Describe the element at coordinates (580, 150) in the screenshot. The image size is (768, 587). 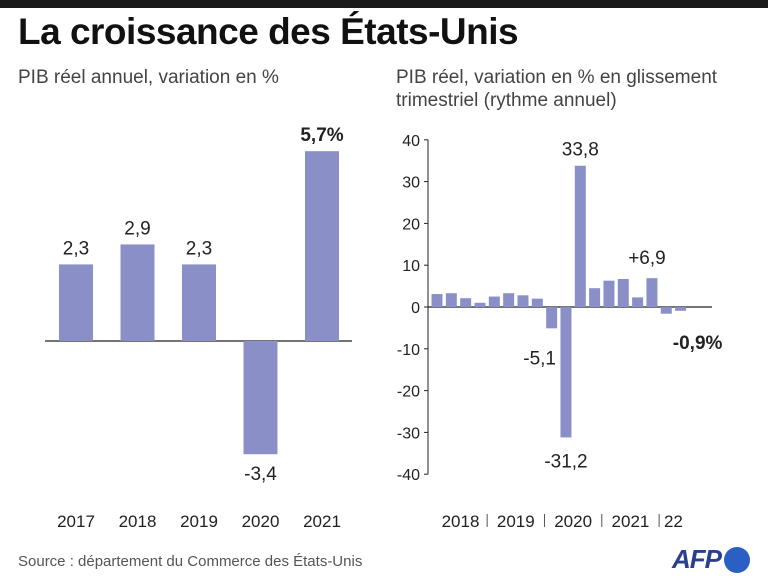
I see `right-bar-value-label: 33,8` at that location.